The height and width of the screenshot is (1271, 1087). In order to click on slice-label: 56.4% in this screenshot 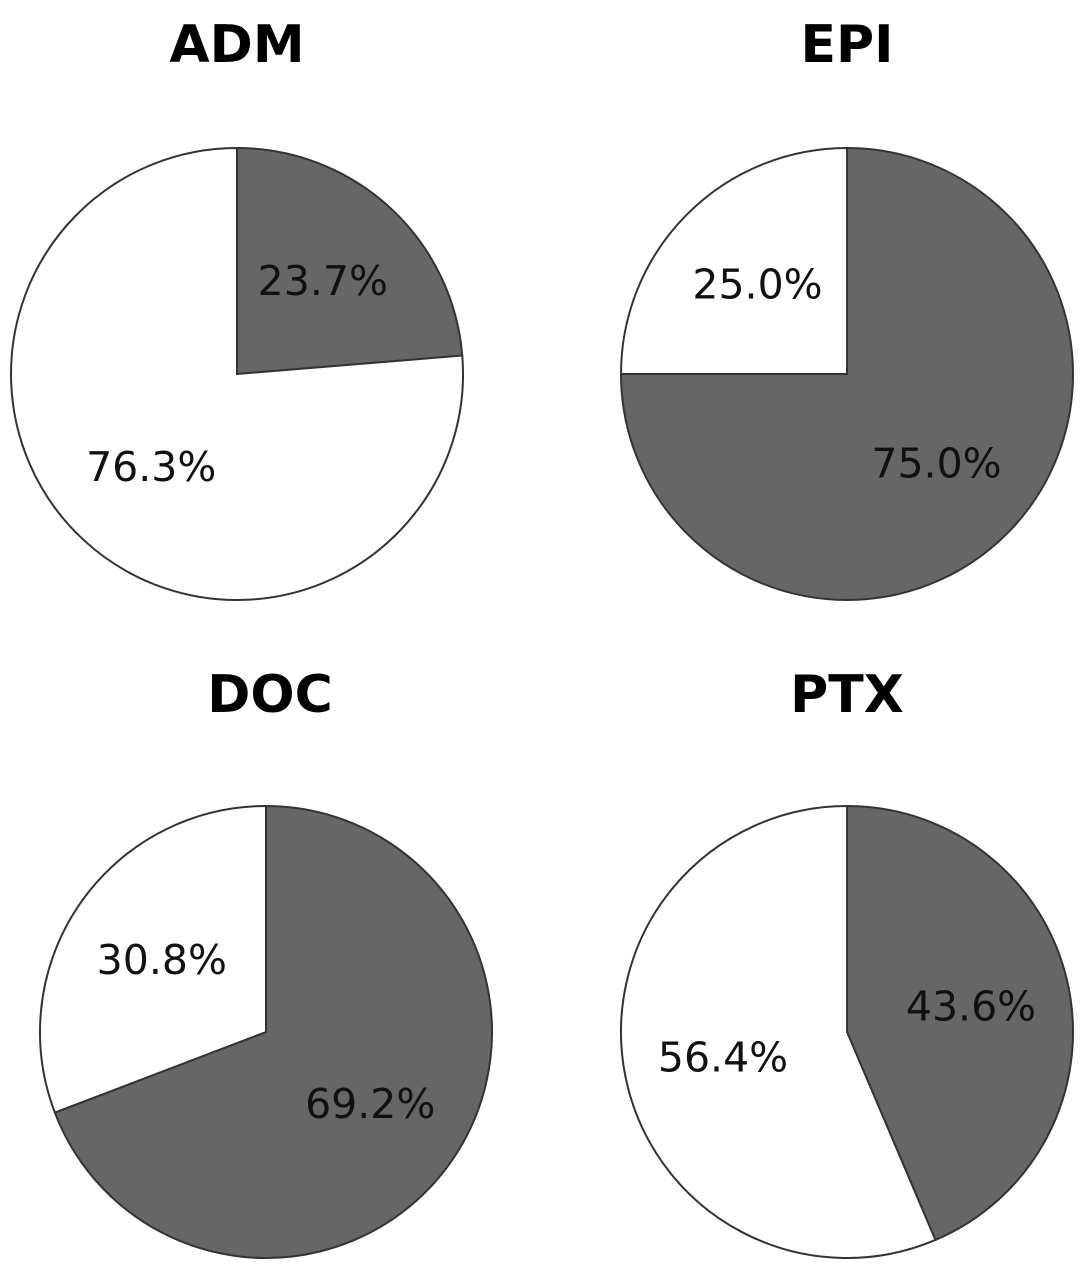, I will do `click(723, 1057)`.